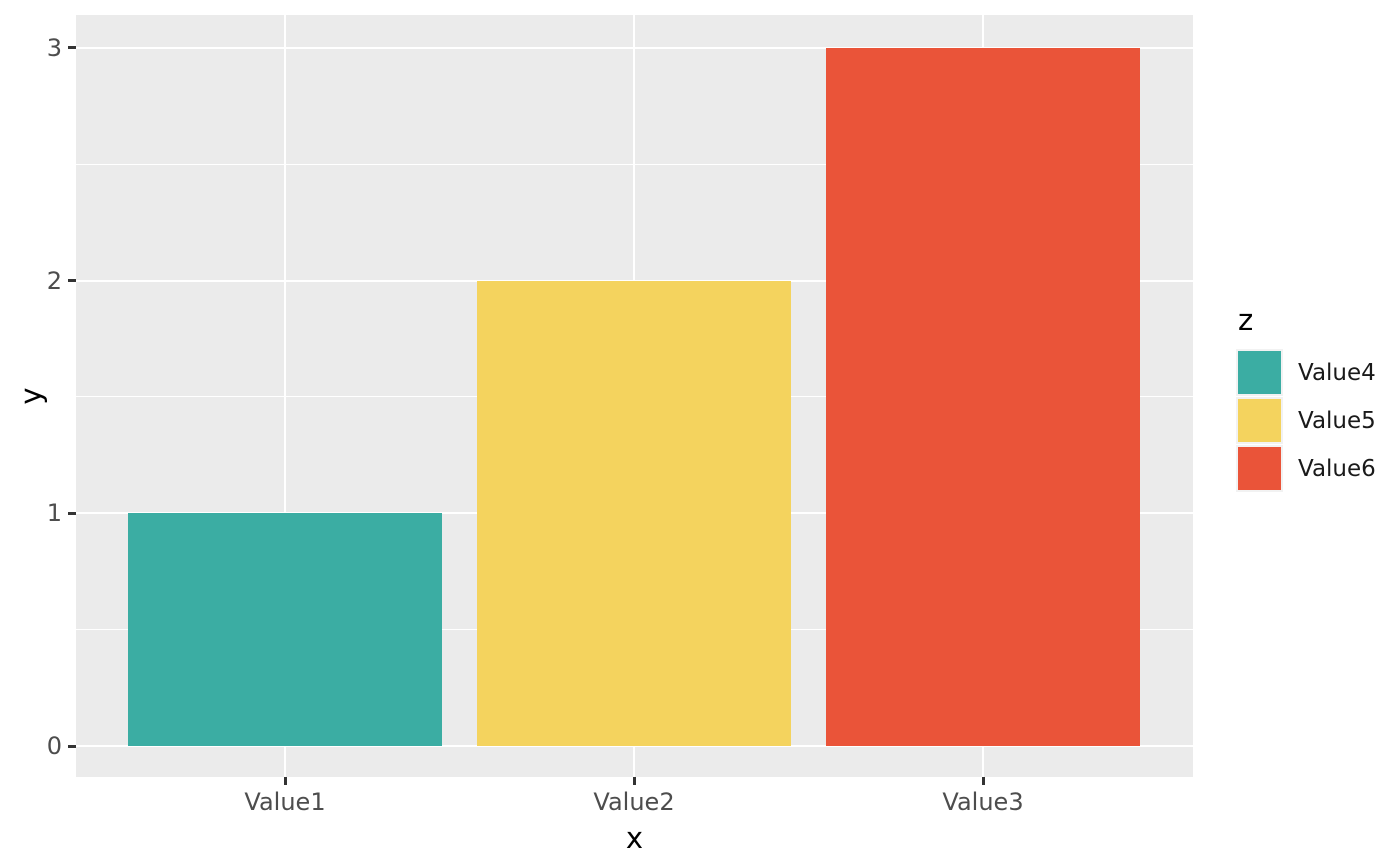 This screenshot has width=1400, height=866. I want to click on y-axis-tick-label: 1, so click(54, 513).